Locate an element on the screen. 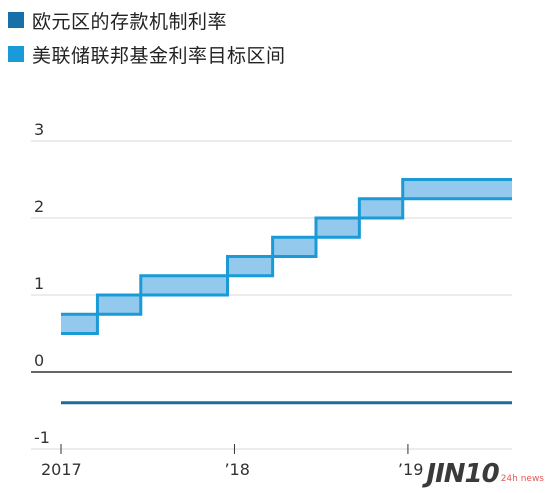 This screenshot has width=550, height=493. watermark-main-text: JIN10 is located at coordinates (462, 474).